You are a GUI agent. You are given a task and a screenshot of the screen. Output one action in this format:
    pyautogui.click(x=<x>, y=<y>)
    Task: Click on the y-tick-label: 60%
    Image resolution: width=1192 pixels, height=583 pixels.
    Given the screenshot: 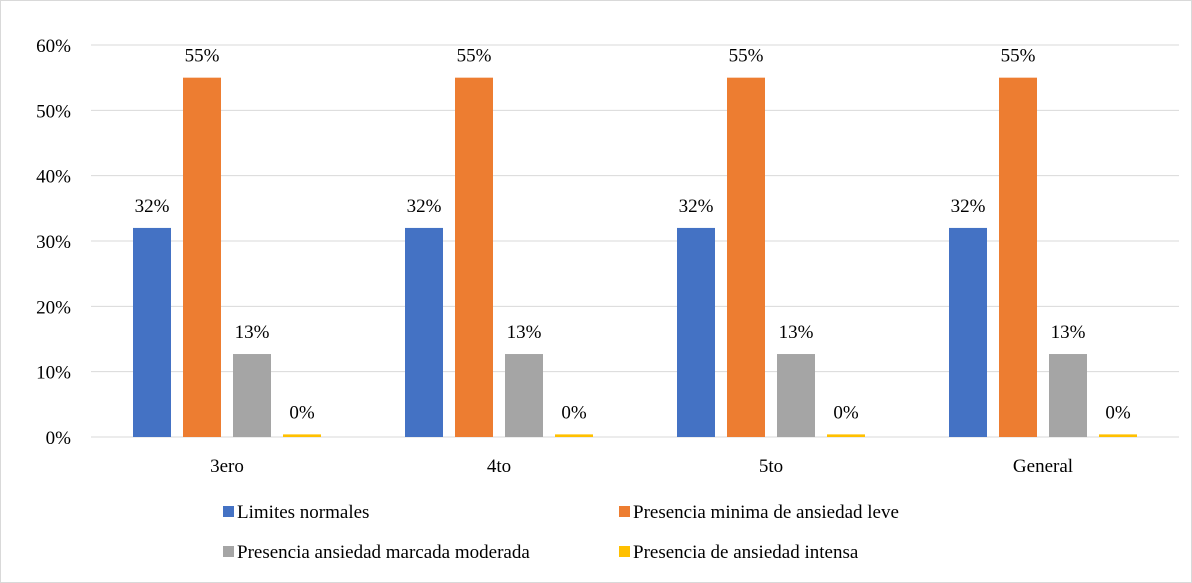 What is the action you would take?
    pyautogui.click(x=53, y=46)
    